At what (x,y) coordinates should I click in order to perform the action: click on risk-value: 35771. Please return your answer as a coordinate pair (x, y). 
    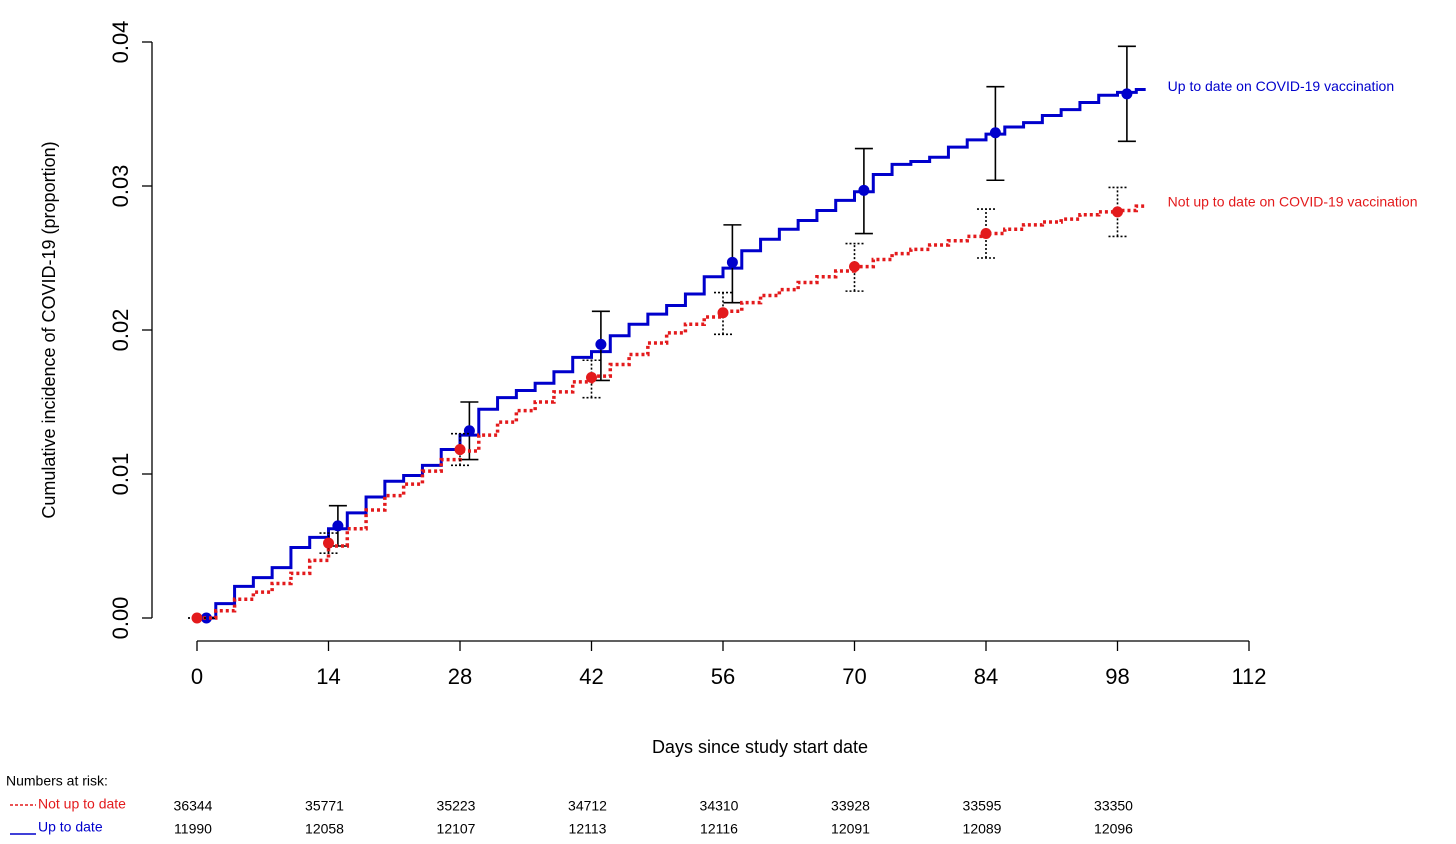
    Looking at the image, I should click on (324, 806).